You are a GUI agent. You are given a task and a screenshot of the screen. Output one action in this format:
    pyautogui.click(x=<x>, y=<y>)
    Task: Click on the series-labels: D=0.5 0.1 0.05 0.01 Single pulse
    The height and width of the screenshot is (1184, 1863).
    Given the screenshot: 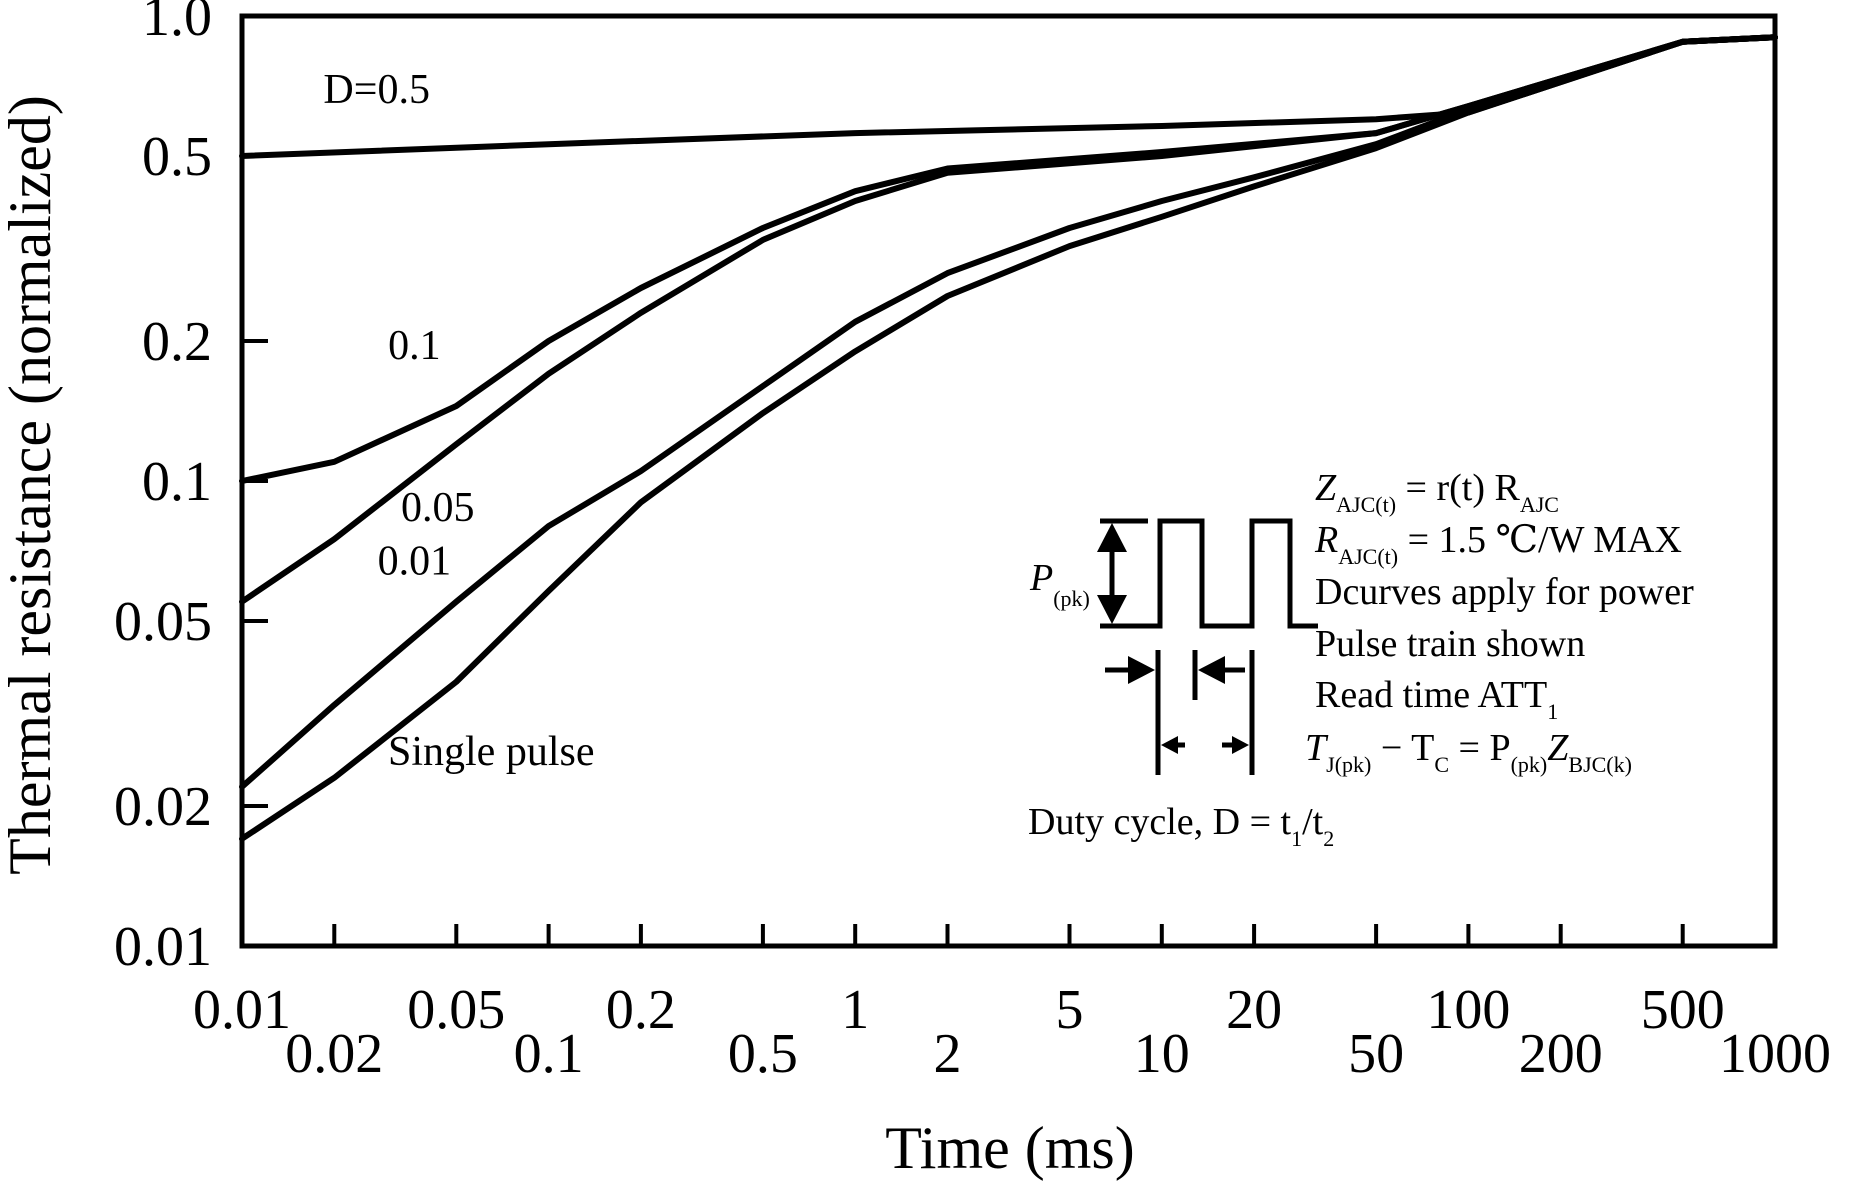 What is the action you would take?
    pyautogui.click(x=458, y=421)
    